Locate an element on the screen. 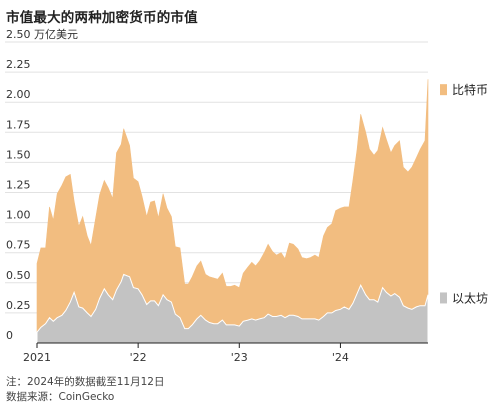  y-tick-label: 0.50 is located at coordinates (18, 275).